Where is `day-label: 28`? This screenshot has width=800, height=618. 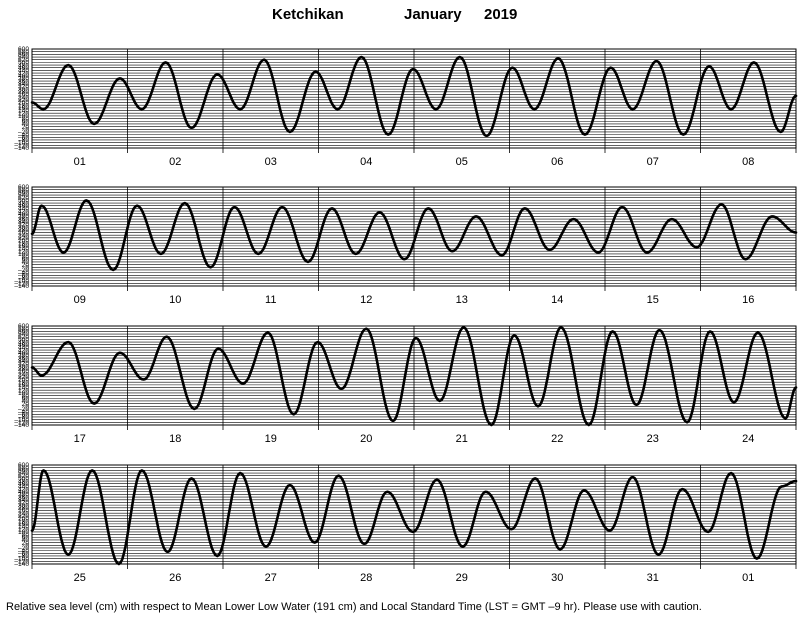 day-label: 28 is located at coordinates (366, 578).